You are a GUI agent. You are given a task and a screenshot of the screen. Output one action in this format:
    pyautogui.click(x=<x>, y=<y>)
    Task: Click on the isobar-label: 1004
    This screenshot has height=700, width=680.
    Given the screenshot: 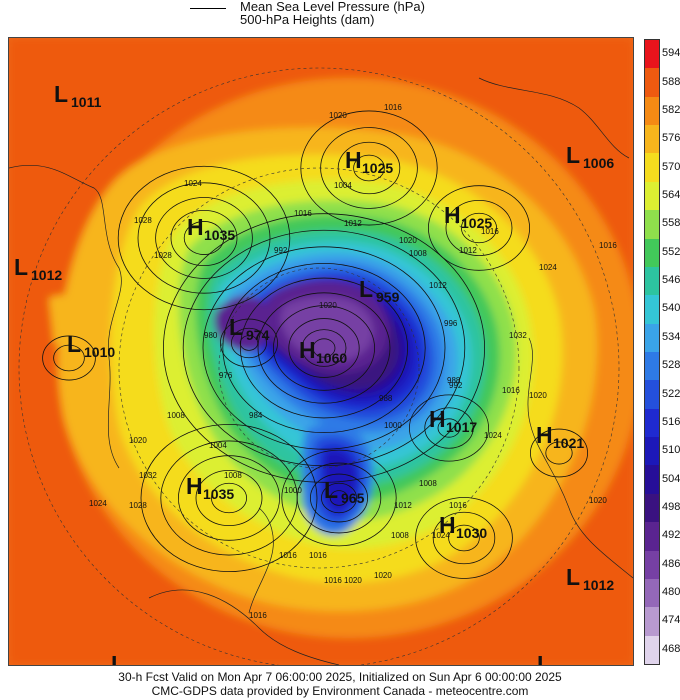 What is the action you would take?
    pyautogui.click(x=343, y=185)
    